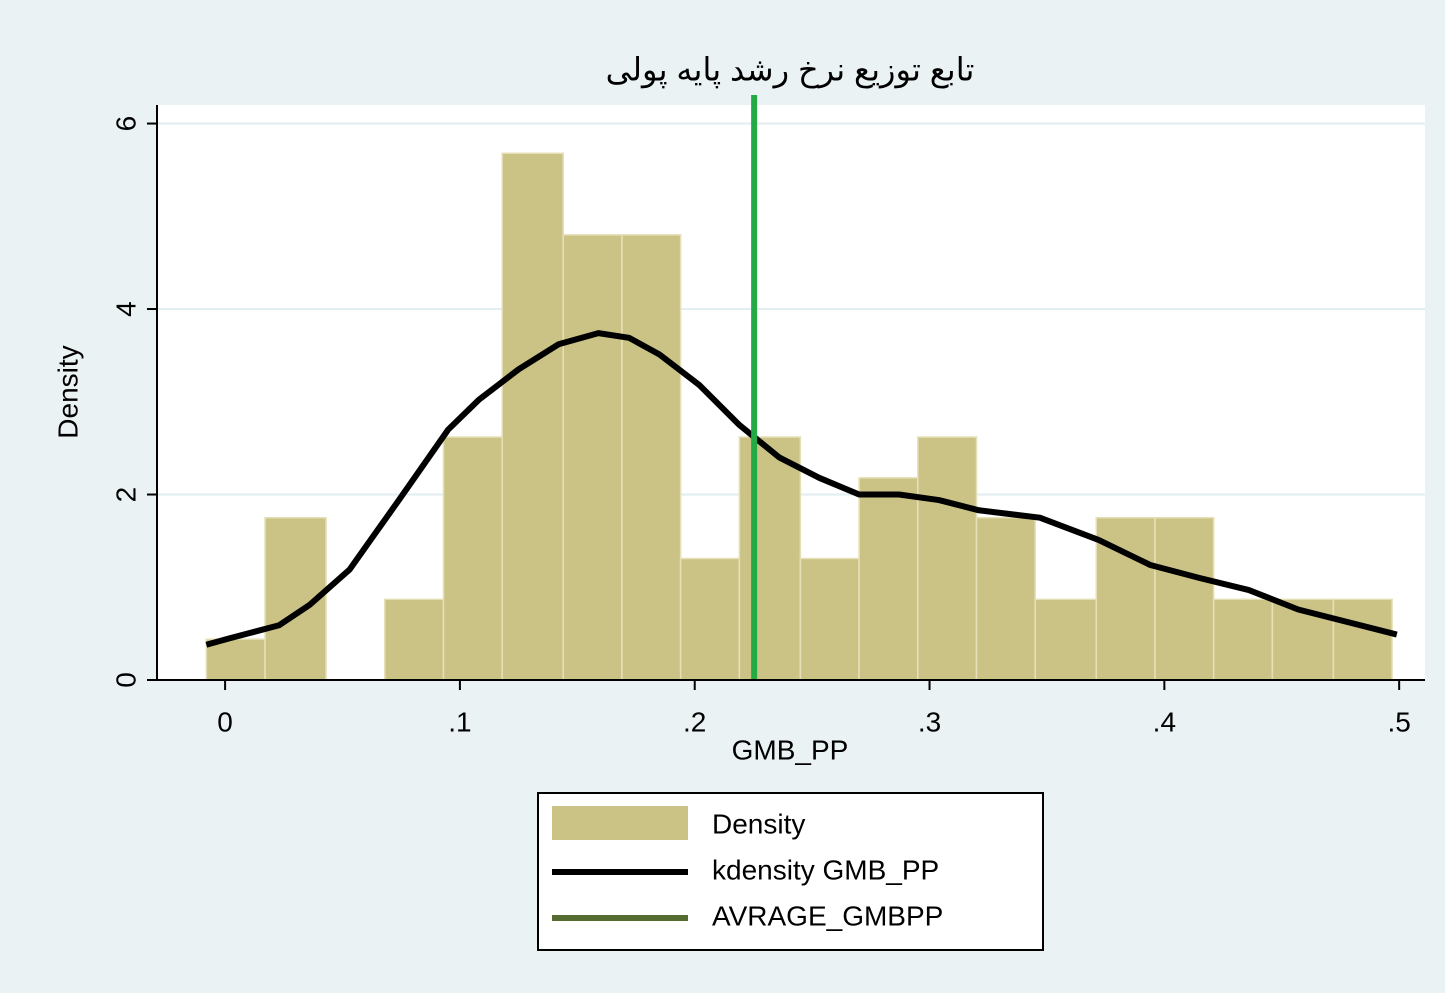  What do you see at coordinates (758, 823) in the screenshot?
I see `legend-label: Density` at bounding box center [758, 823].